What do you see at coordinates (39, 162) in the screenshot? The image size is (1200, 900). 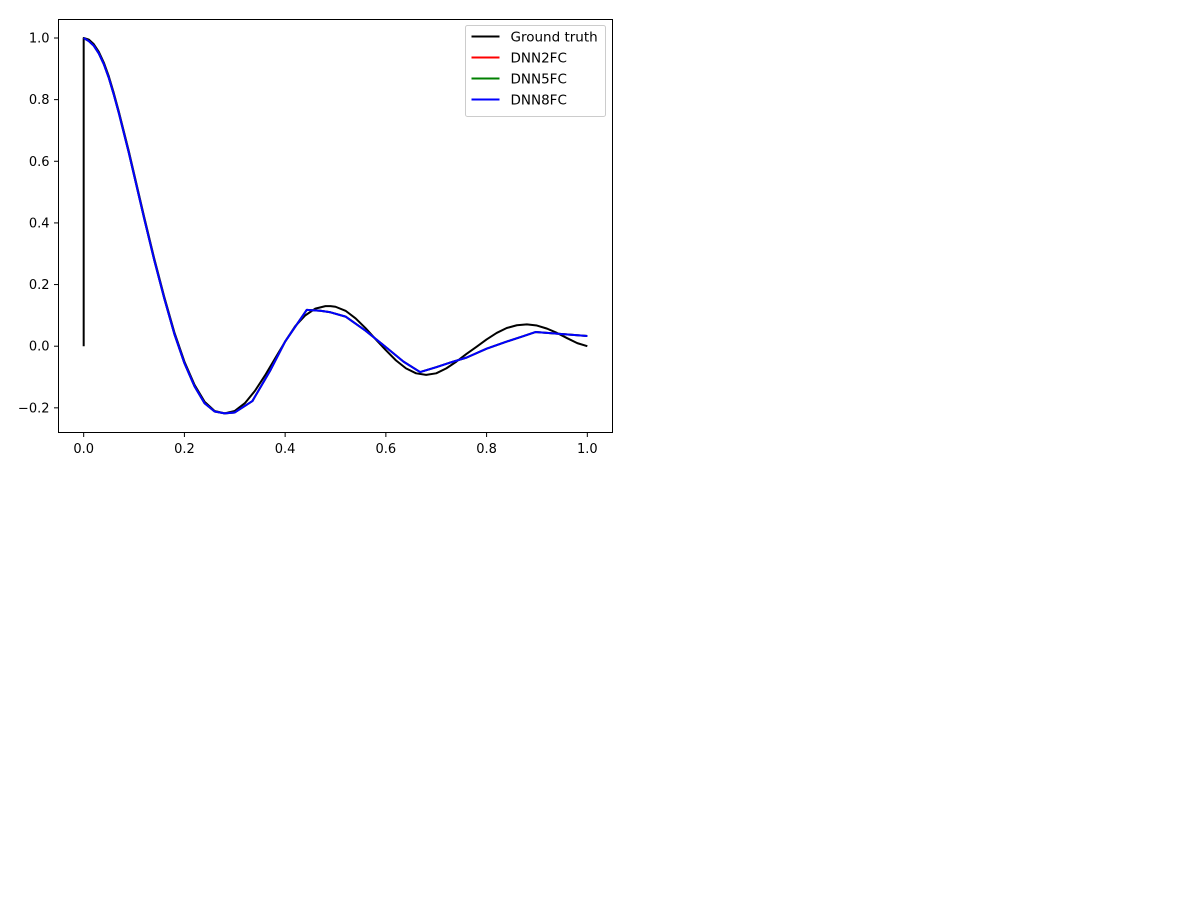 I see `y-tick-label: 0.6` at bounding box center [39, 162].